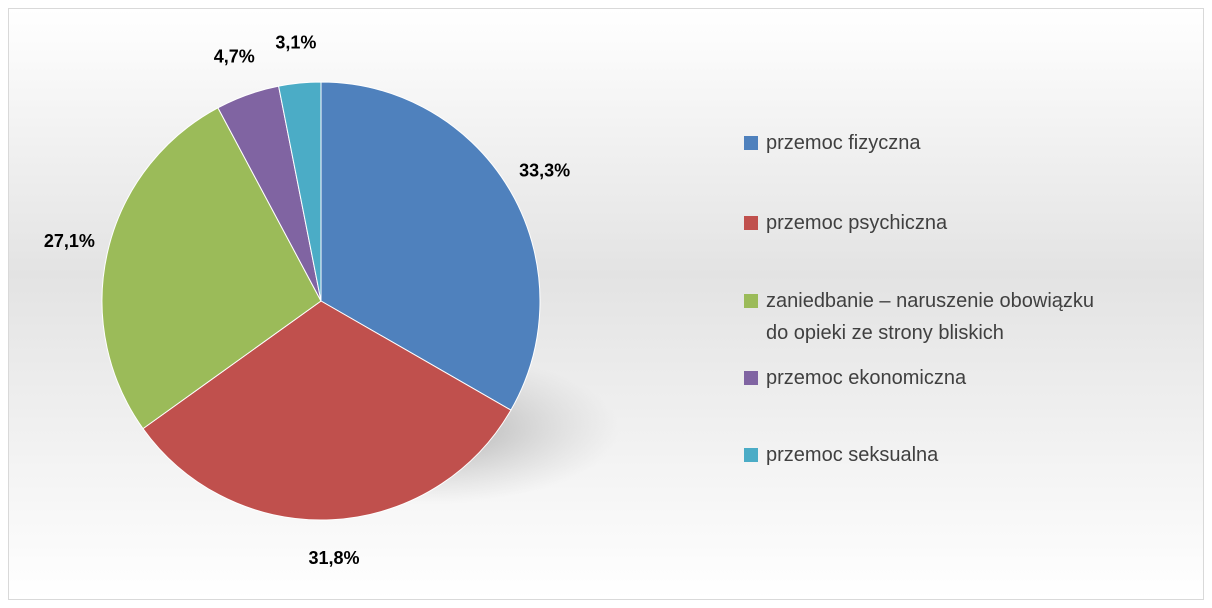 The height and width of the screenshot is (608, 1212). What do you see at coordinates (927, 143) in the screenshot?
I see `legend-item: przemoc fizyczna` at bounding box center [927, 143].